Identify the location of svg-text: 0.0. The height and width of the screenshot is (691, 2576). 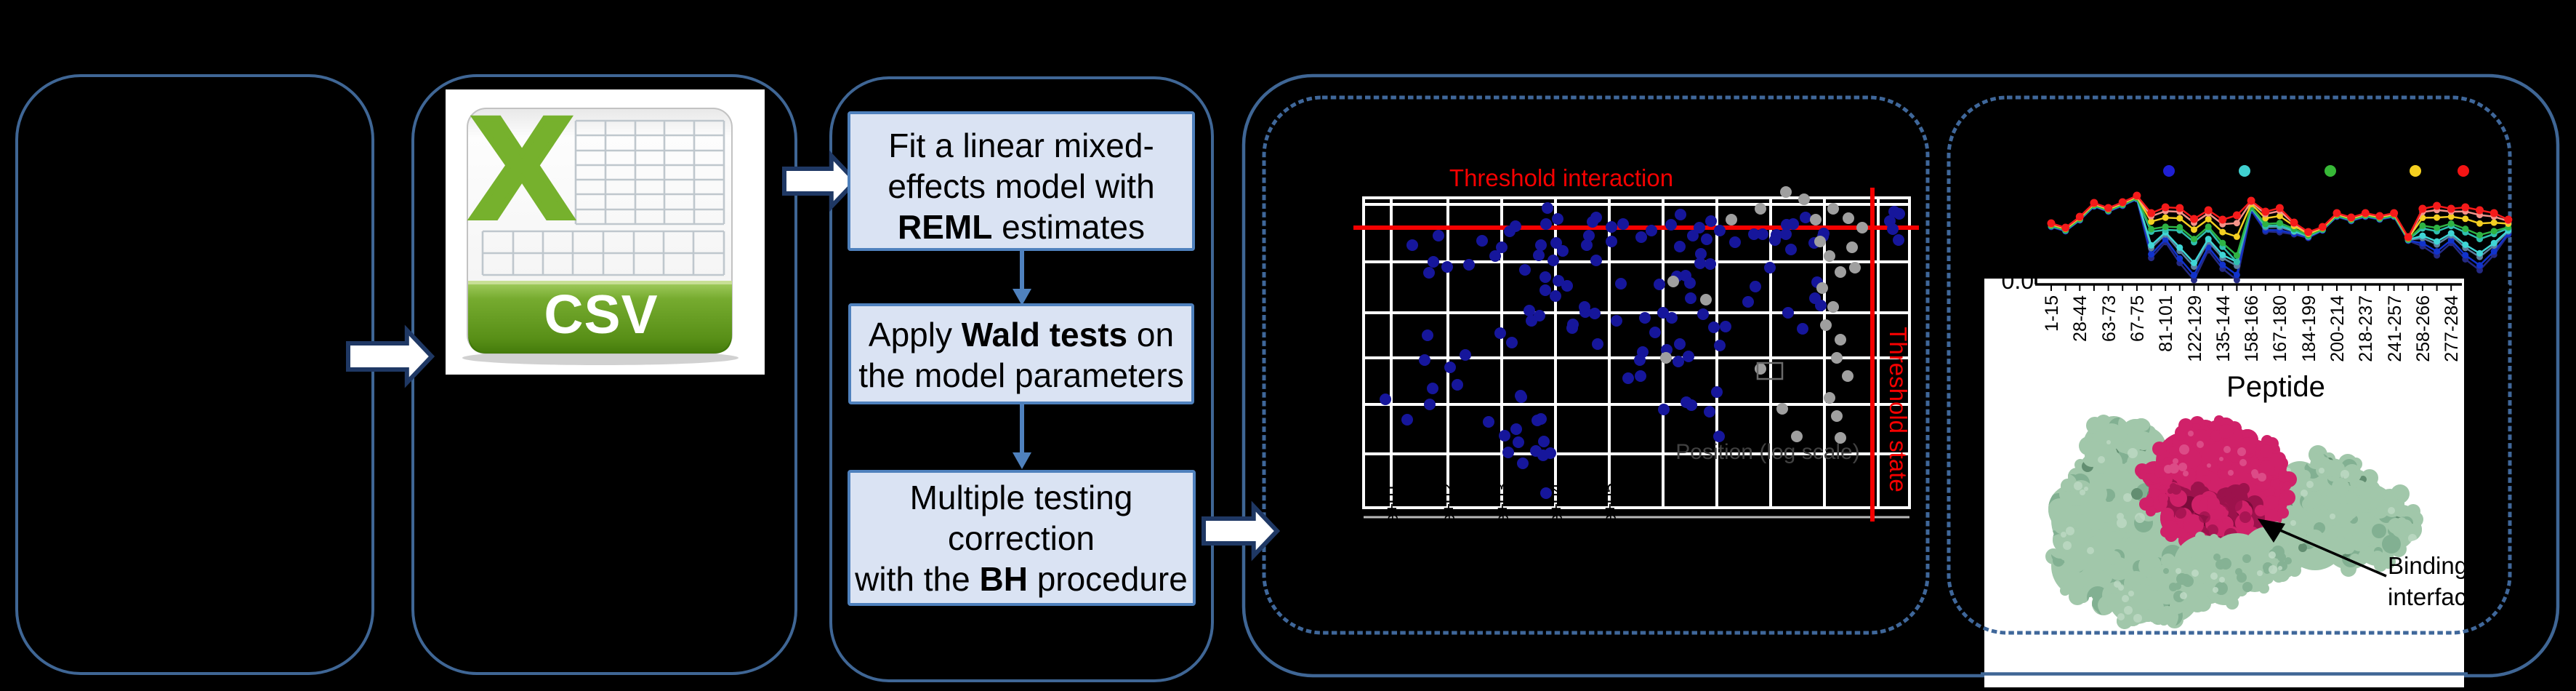
(2018, 281).